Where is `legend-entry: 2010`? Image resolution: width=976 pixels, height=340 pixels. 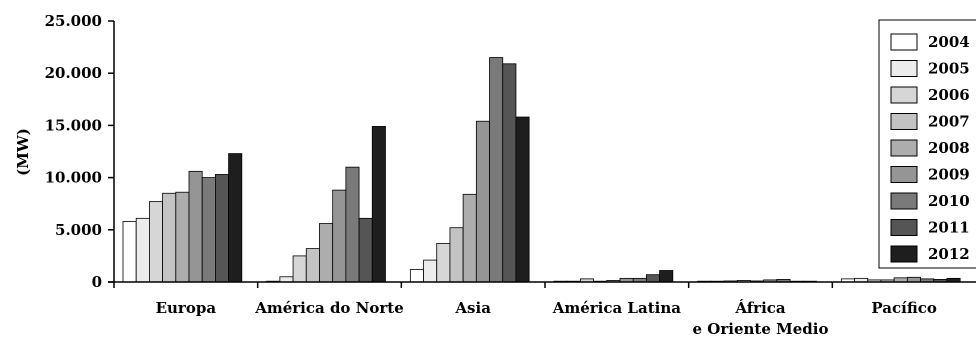
legend-entry: 2010 is located at coordinates (949, 201).